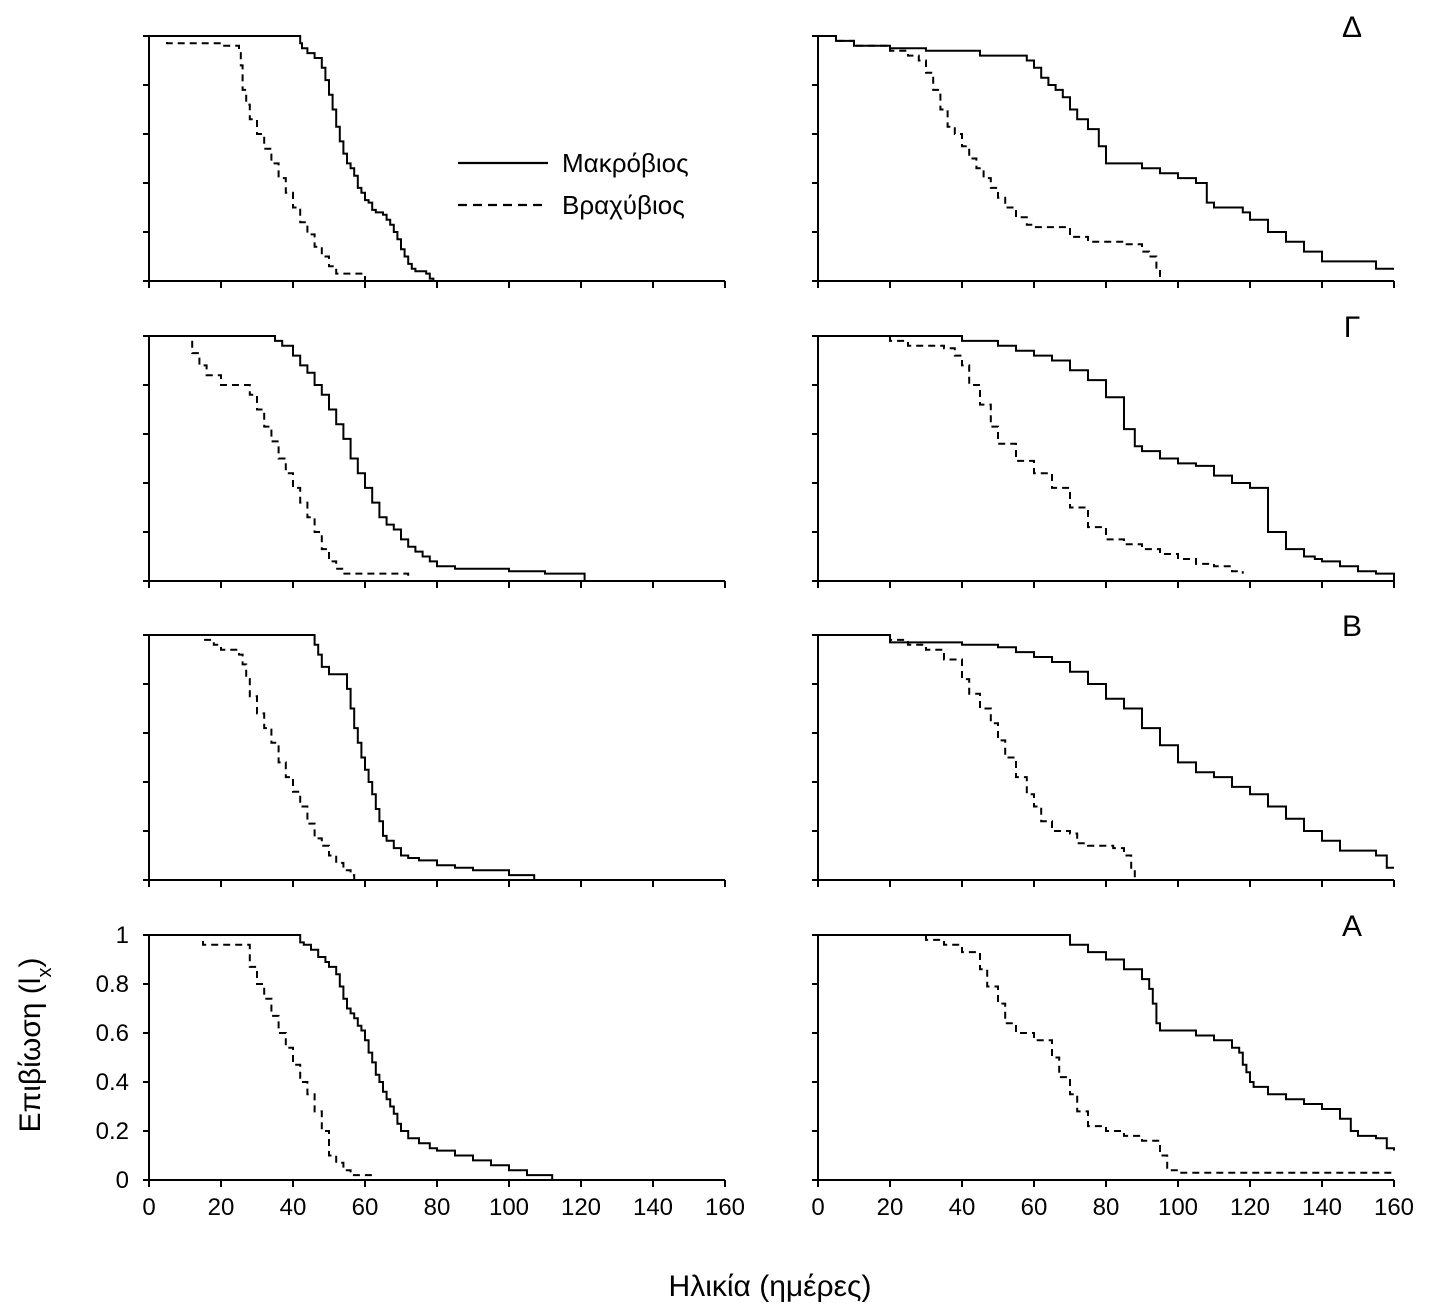  Describe the element at coordinates (112, 984) in the screenshot. I see `y-tick-label: 0.8` at that location.